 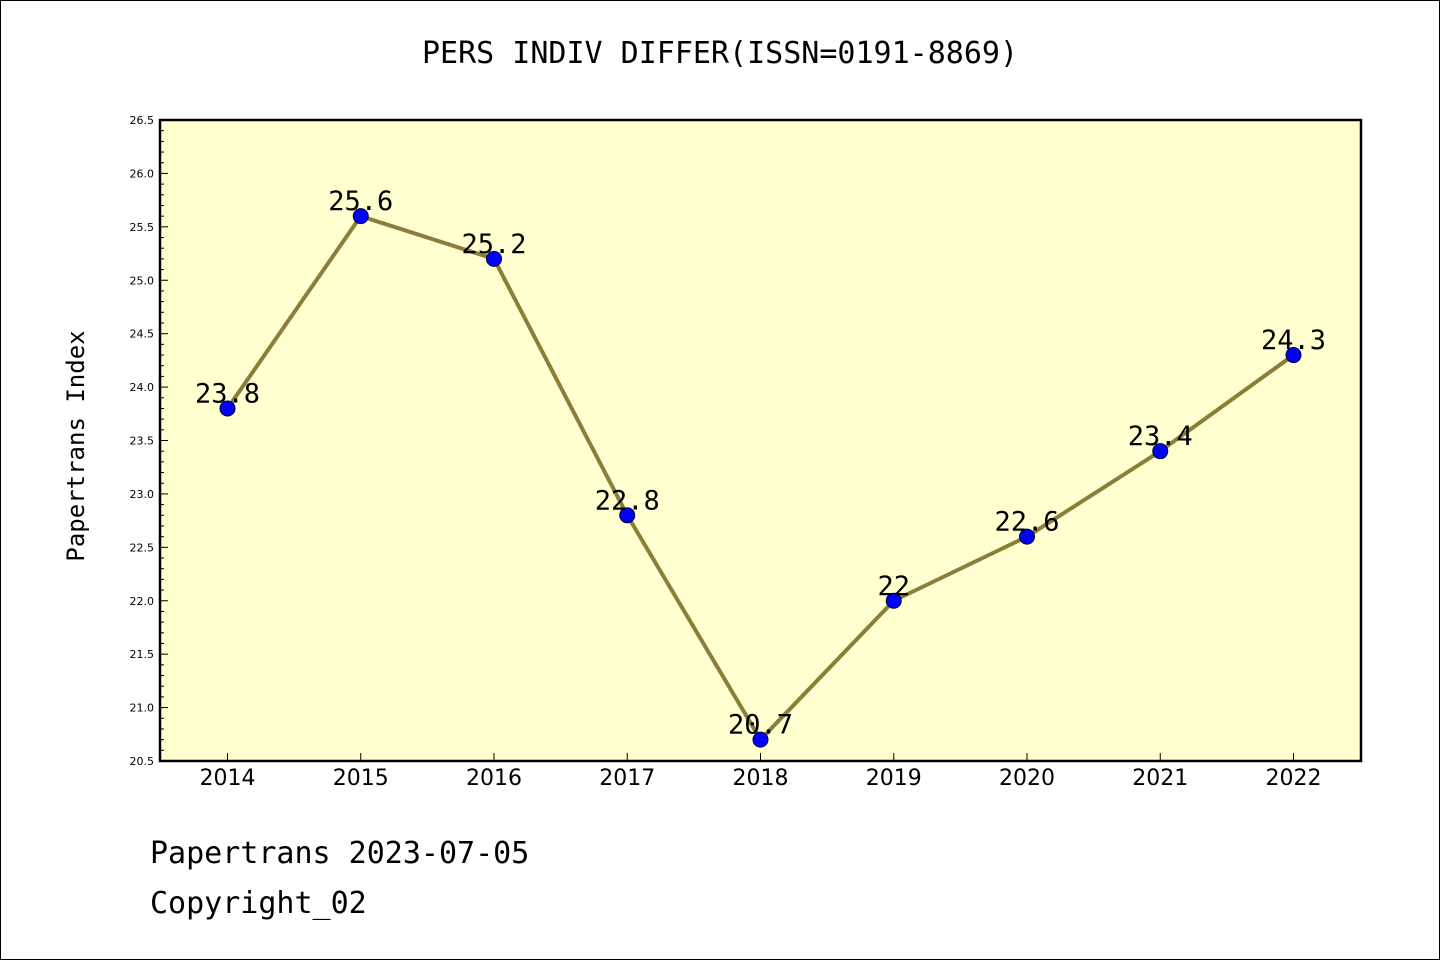 What do you see at coordinates (361, 778) in the screenshot?
I see `x-tick-label: 2015` at bounding box center [361, 778].